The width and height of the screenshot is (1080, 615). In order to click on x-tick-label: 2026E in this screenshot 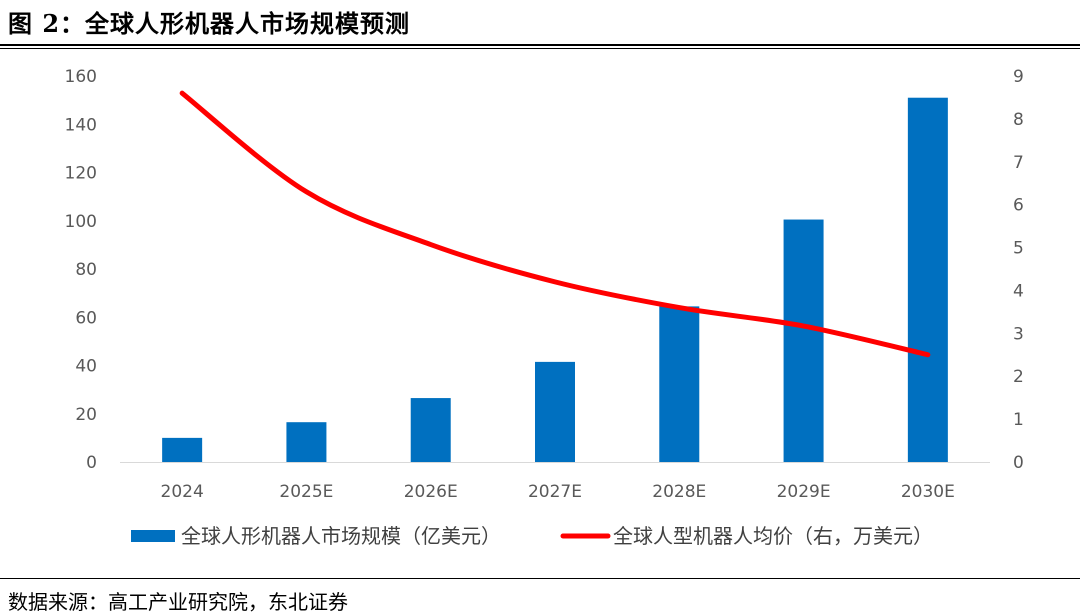, I will do `click(431, 492)`.